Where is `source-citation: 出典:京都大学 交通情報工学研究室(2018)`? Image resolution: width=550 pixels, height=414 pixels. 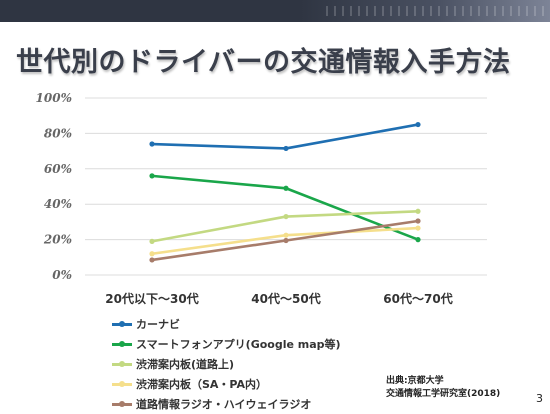
source-citation: 出典:京都大学 交通情報工学研究室(2018) is located at coordinates (443, 388).